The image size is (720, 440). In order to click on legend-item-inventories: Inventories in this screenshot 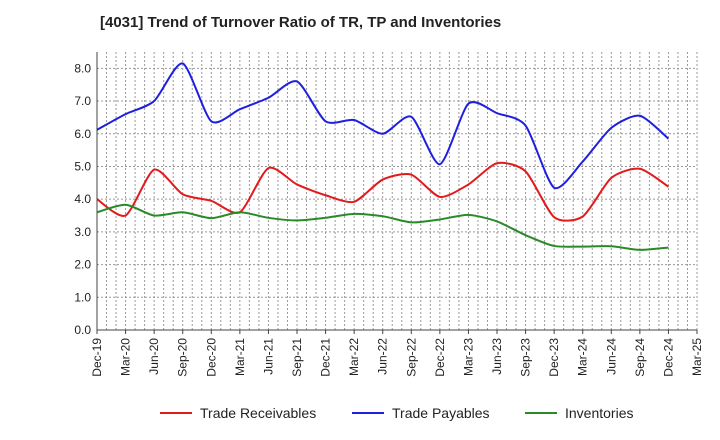, I will do `click(579, 413)`.